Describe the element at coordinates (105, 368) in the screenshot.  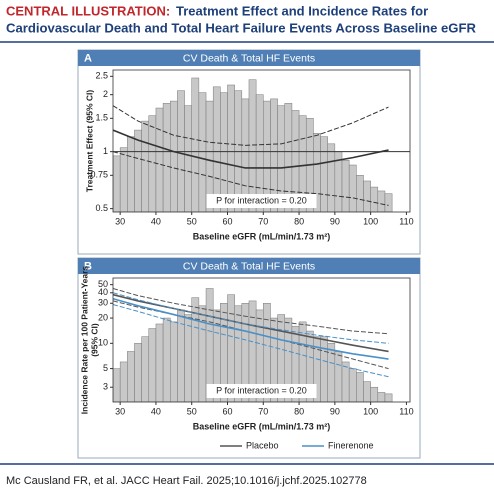
I see `y-tick-label: 5` at that location.